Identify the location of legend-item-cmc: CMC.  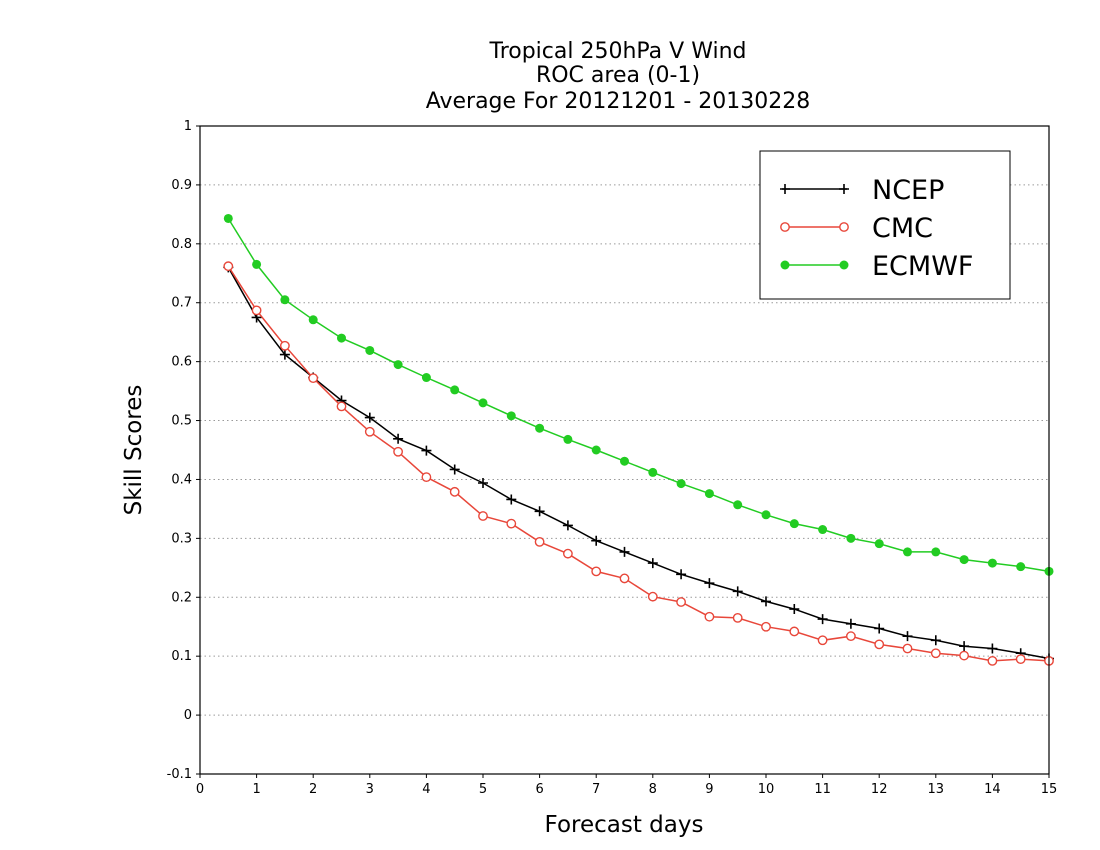
(856, 228).